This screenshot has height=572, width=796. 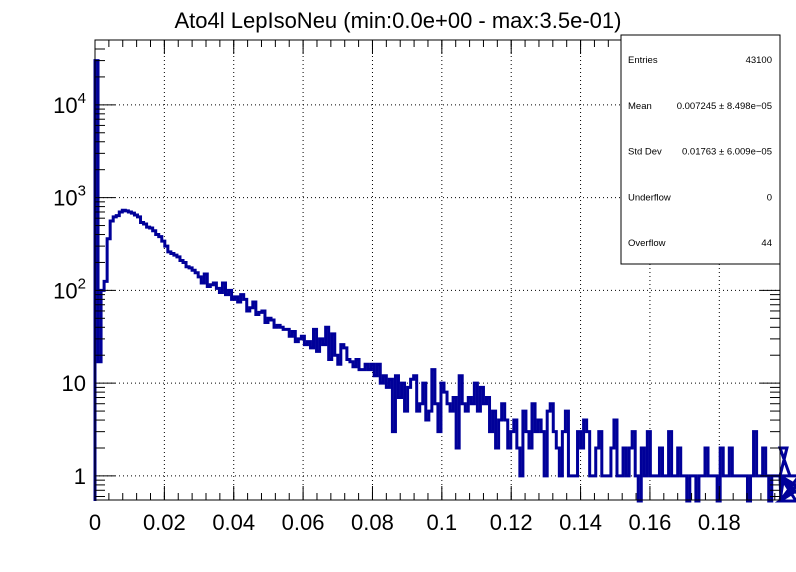 I want to click on y-tick-label: 10⁴, so click(x=69, y=104).